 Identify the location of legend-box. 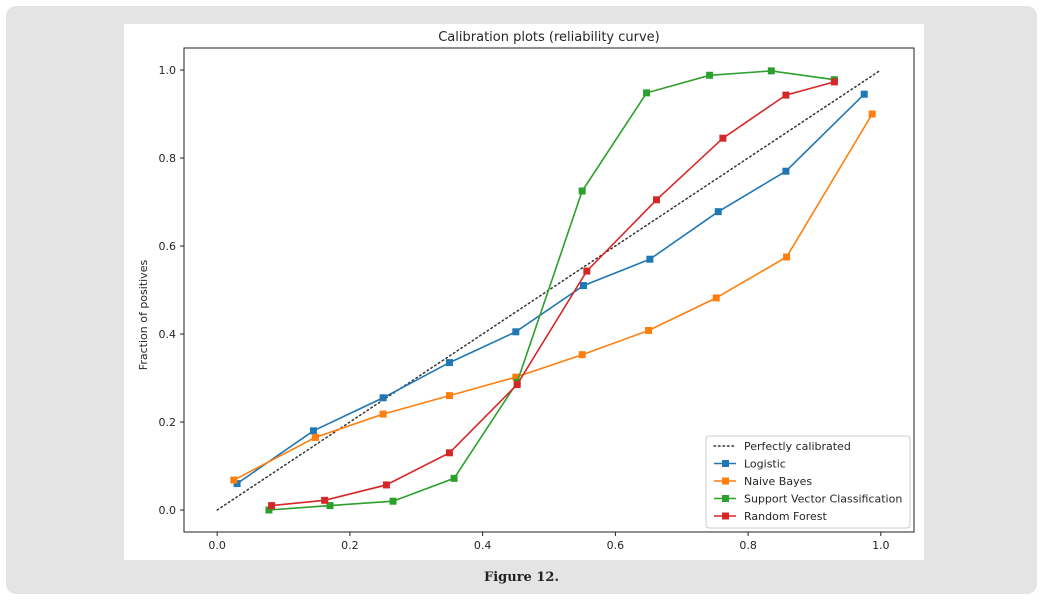
(808, 482).